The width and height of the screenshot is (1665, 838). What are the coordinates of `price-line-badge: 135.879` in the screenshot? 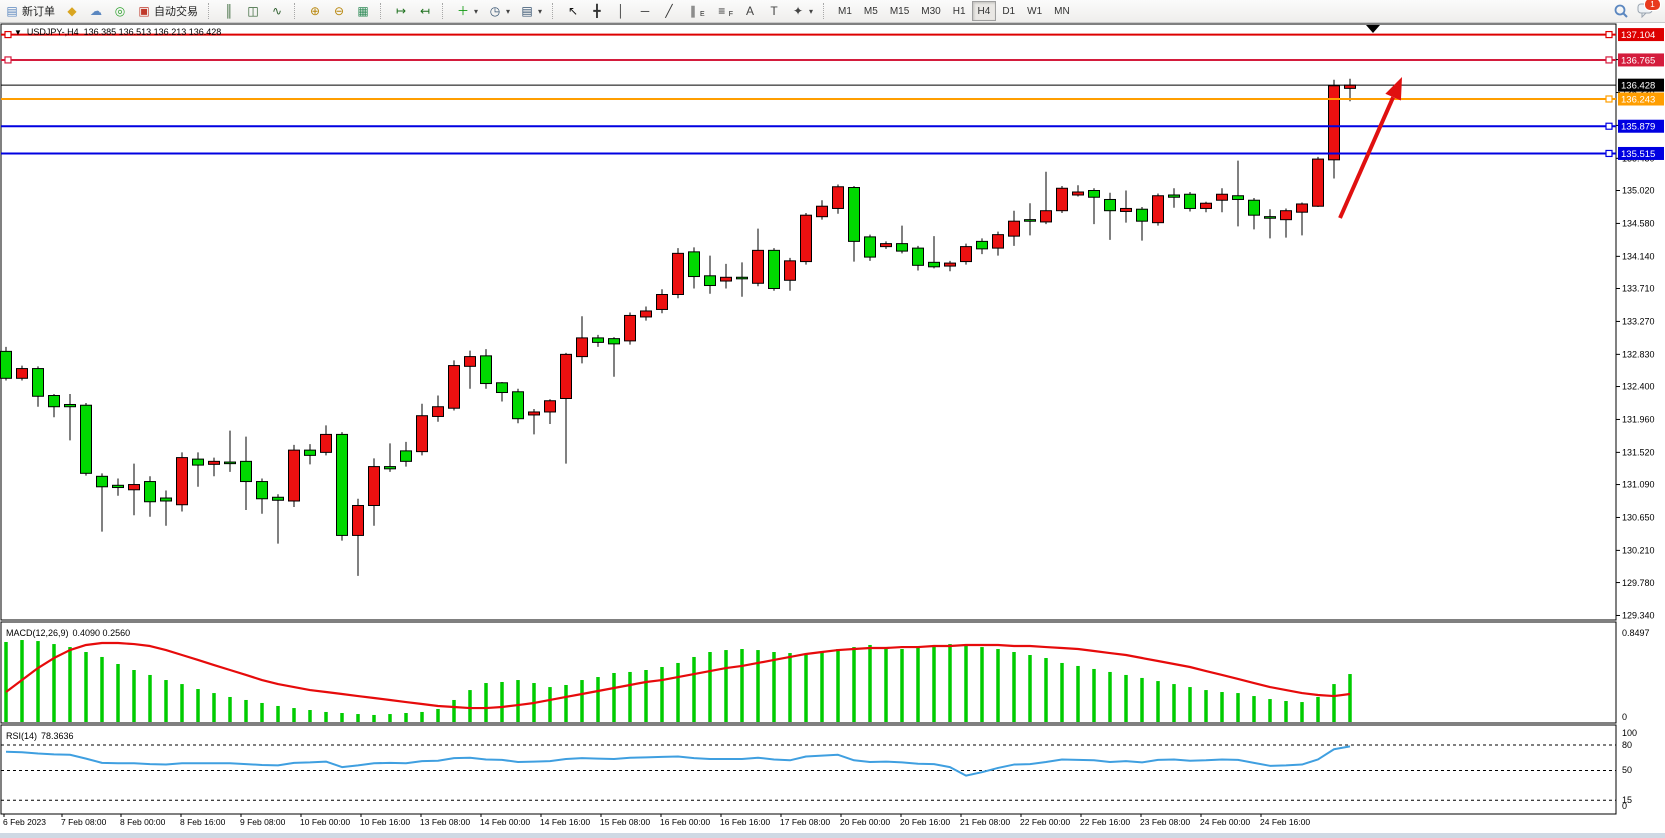 It's located at (1638, 127).